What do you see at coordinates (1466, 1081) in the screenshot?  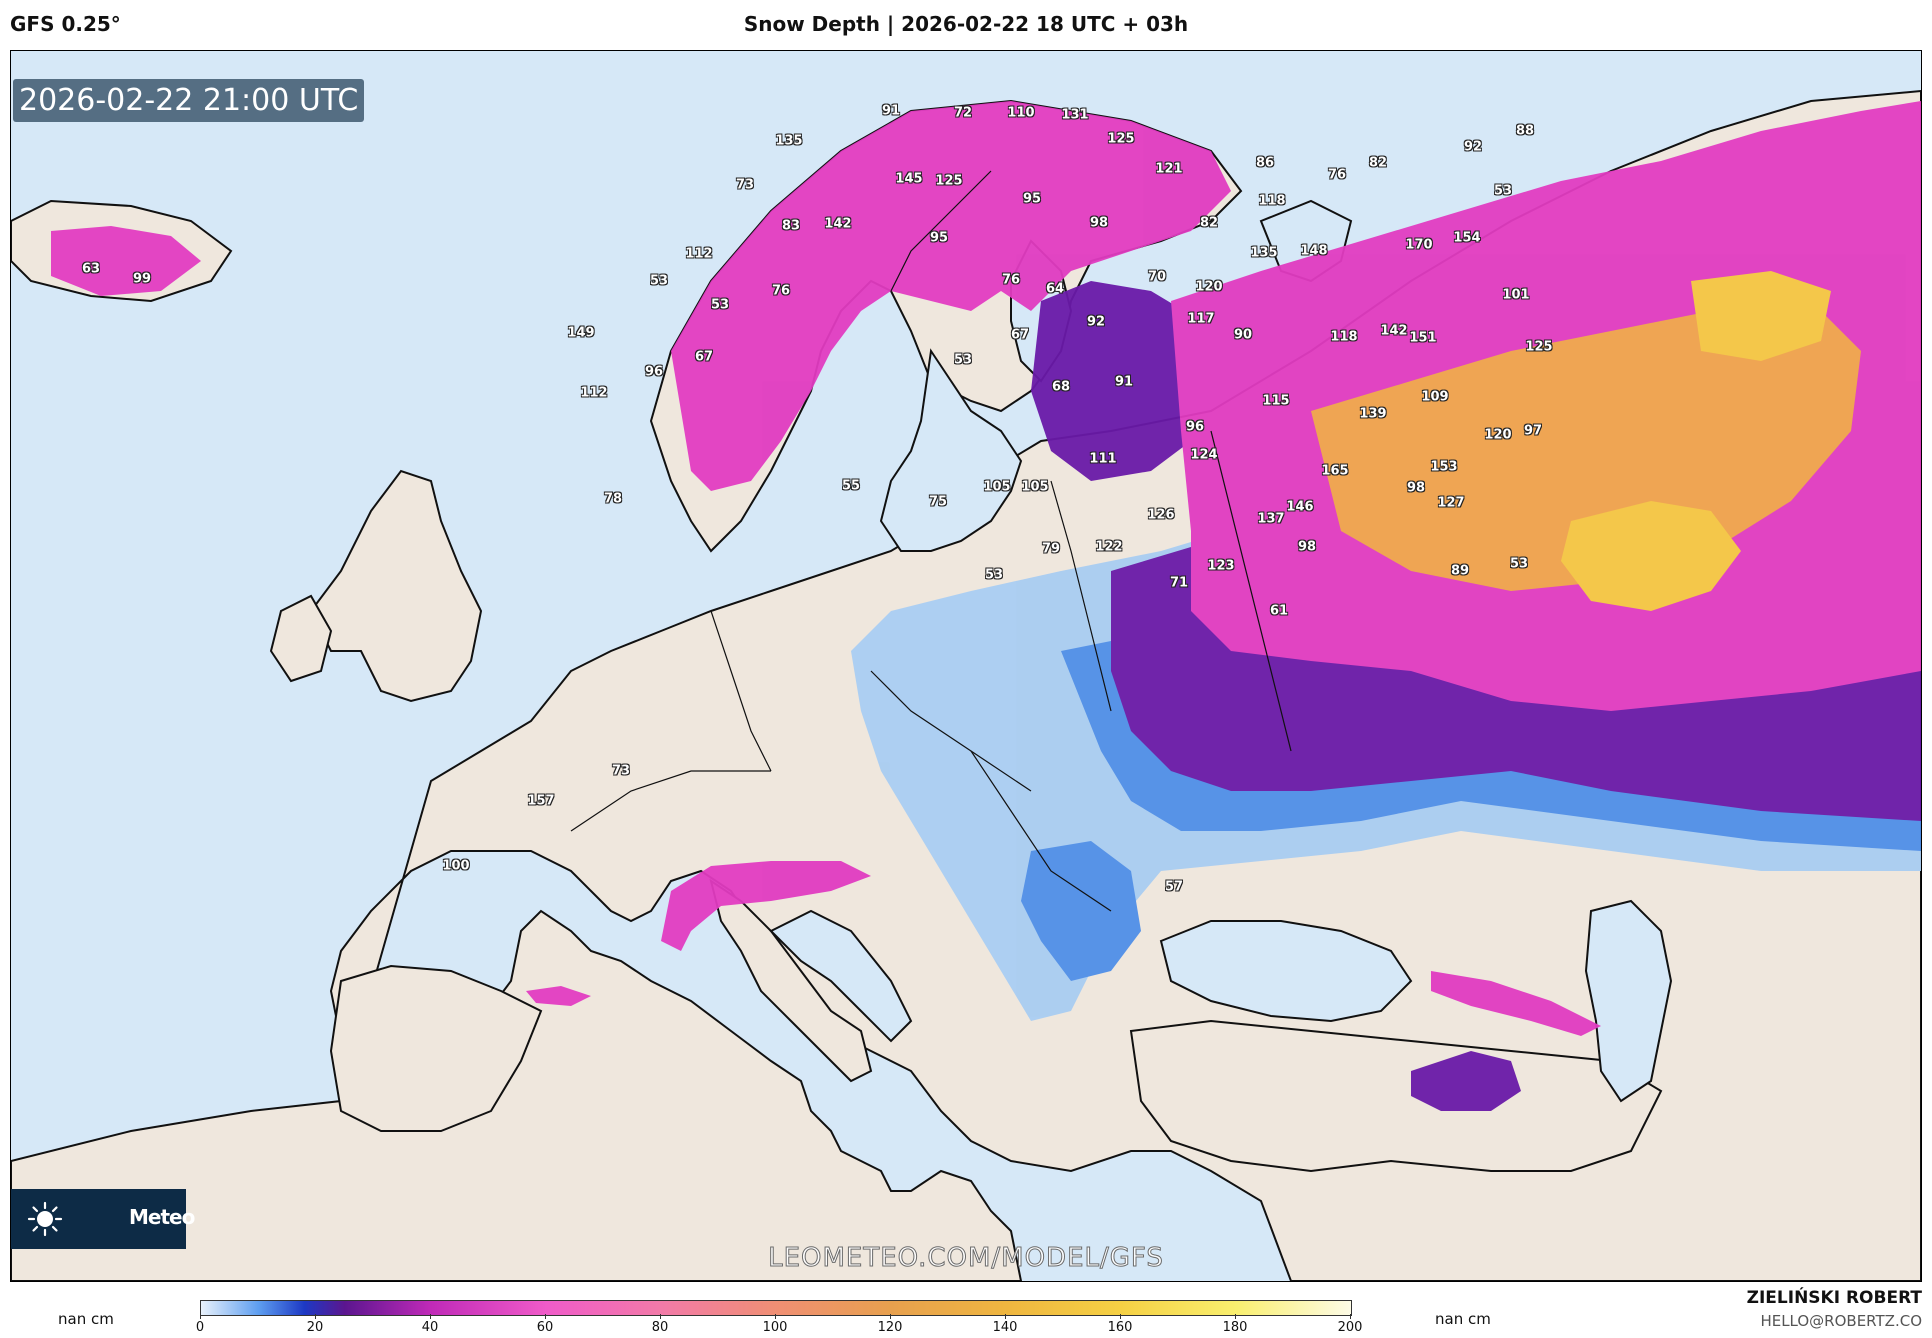 I see `snow-turkey-east` at bounding box center [1466, 1081].